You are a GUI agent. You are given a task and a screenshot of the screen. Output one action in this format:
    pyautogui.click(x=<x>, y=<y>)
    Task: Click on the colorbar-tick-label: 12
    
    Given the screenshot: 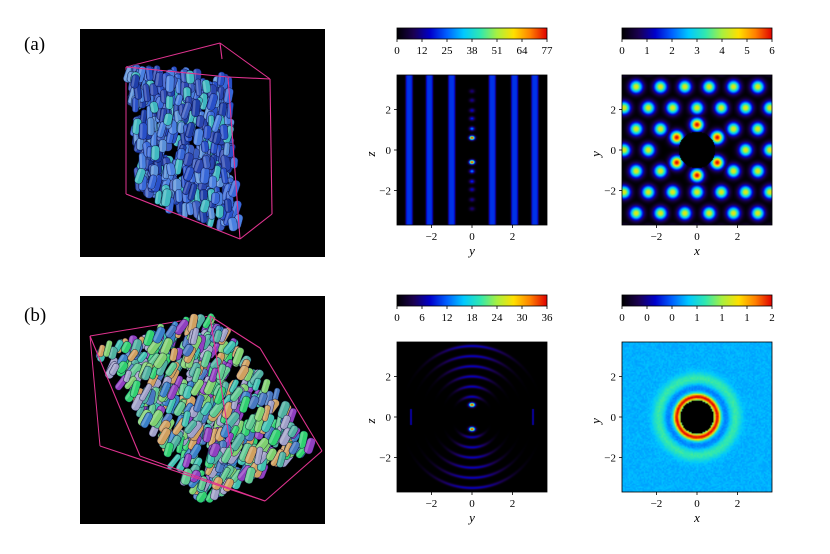 What is the action you would take?
    pyautogui.click(x=447, y=318)
    